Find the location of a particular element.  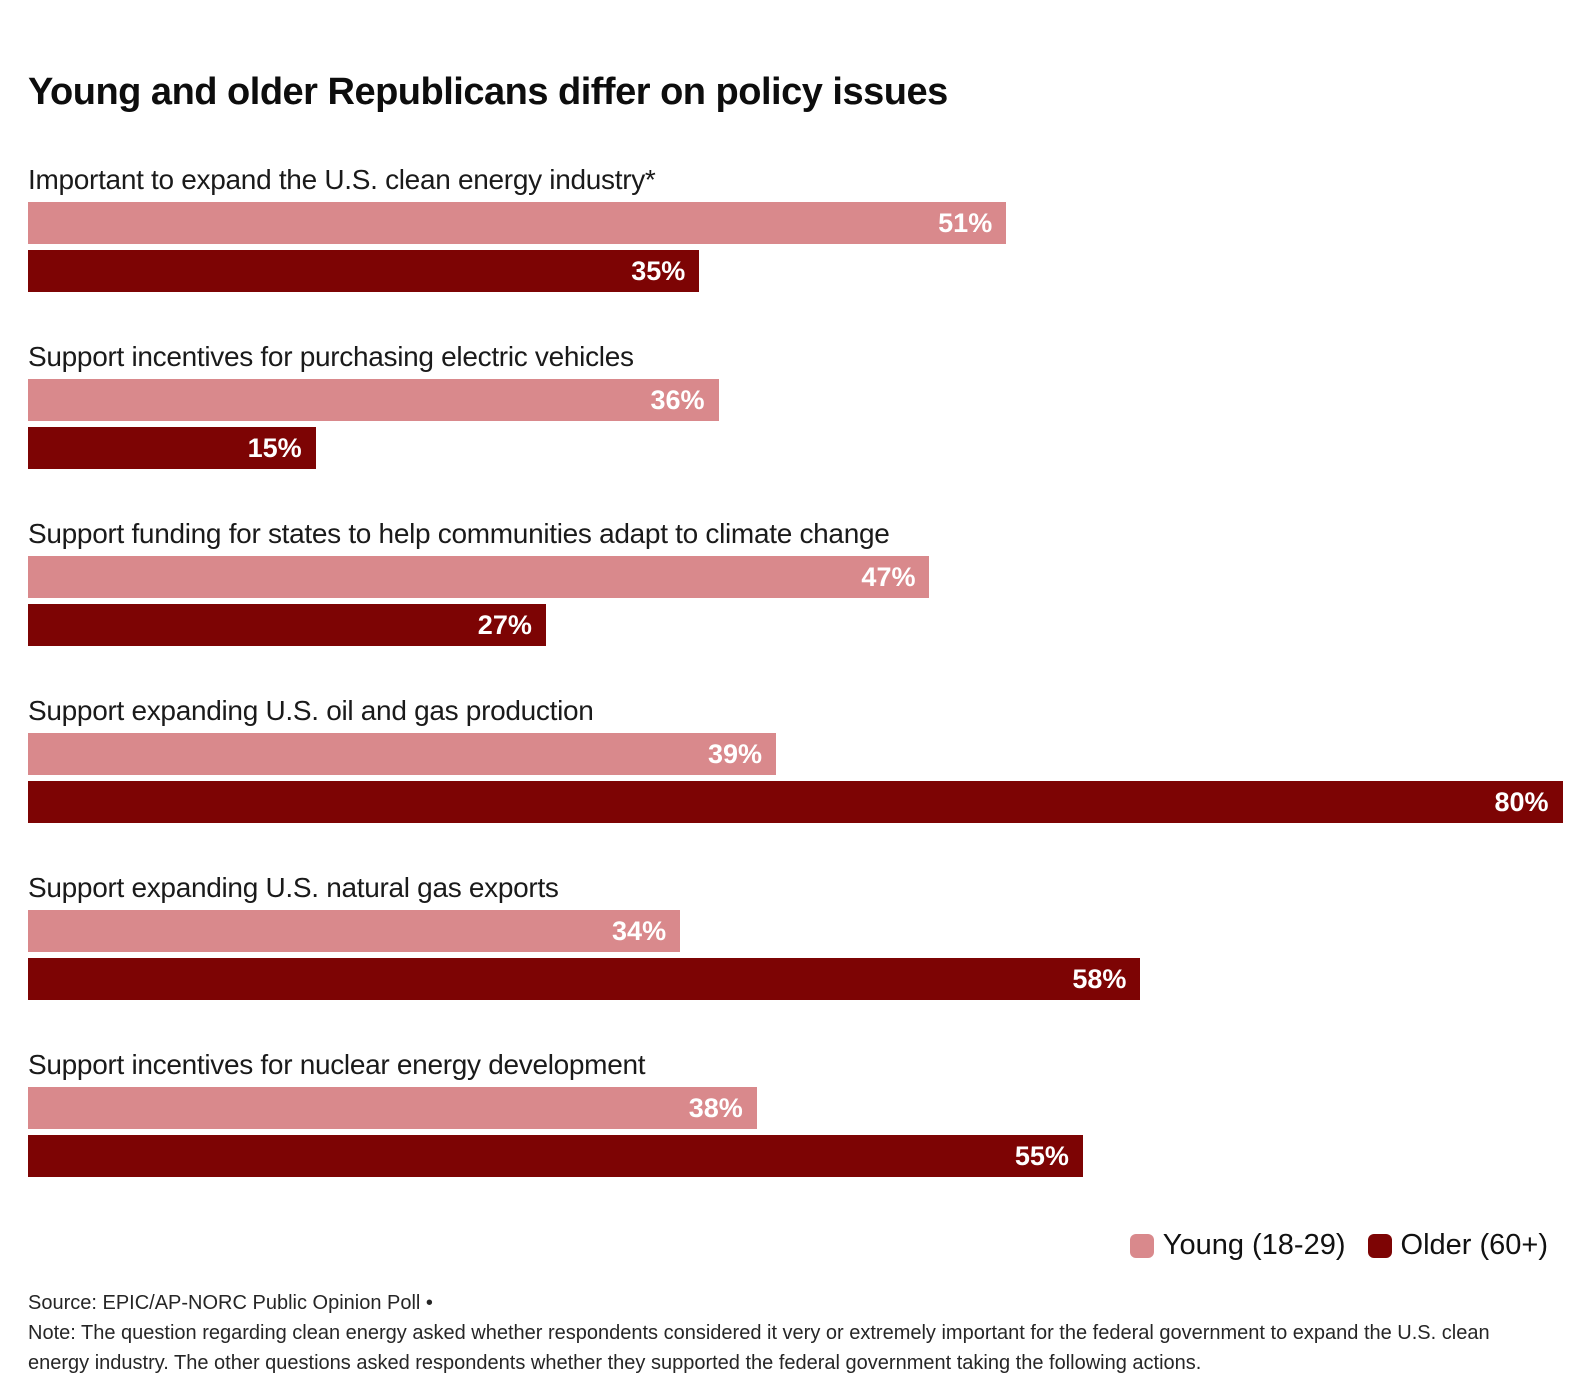

bar-young-value-label: 39% is located at coordinates (735, 754).